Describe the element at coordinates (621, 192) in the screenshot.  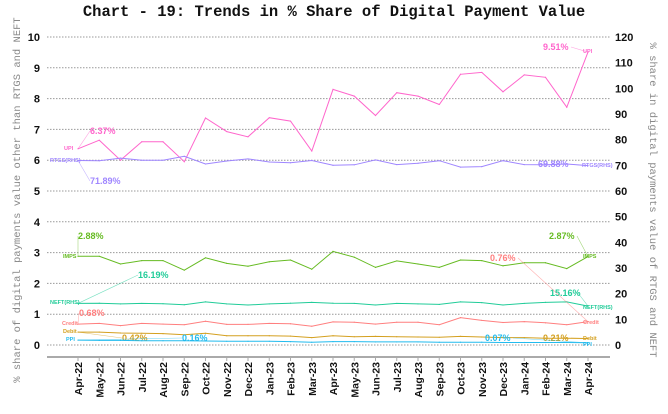
I see `y-right-tick-label: 60` at that location.